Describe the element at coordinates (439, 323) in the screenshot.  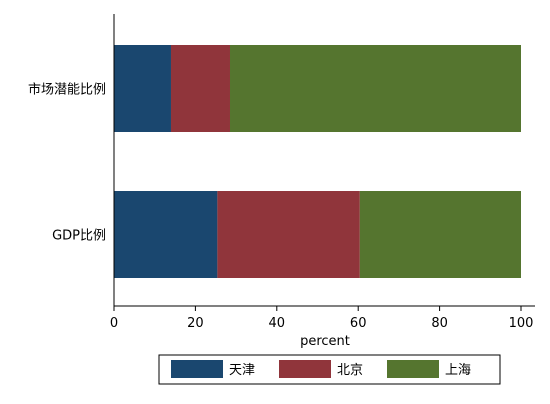
I see `x-tick-label-4: 80` at that location.